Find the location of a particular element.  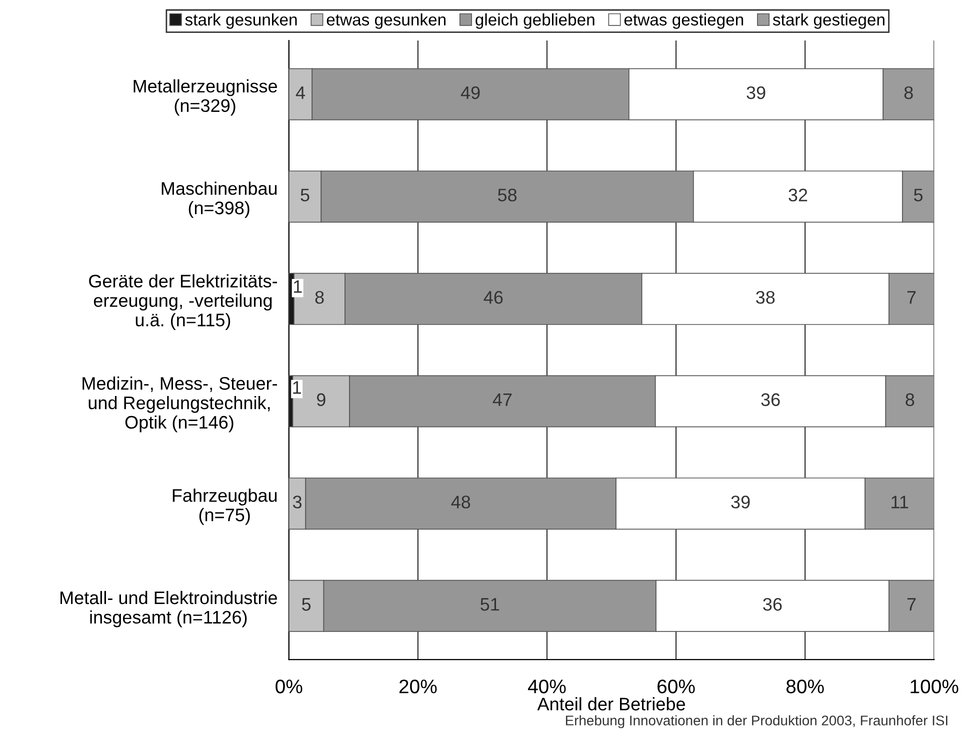

y-tick-label: Fahrzeugbau (n=75) is located at coordinates (224, 506).